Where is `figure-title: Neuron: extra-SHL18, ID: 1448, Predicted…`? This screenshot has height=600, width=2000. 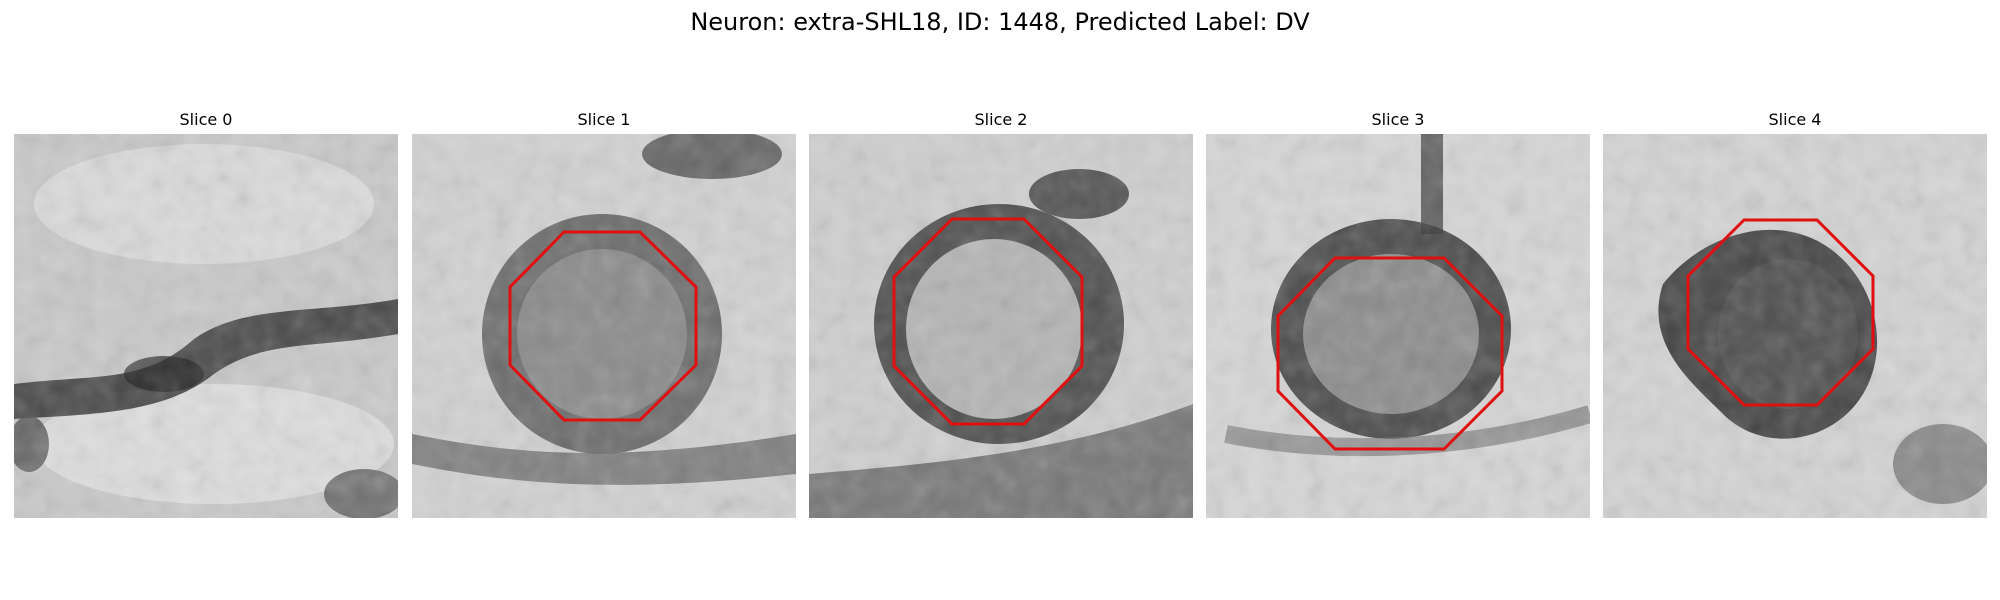
figure-title: Neuron: extra-SHL18, ID: 1448, Predicted… is located at coordinates (1000, 22).